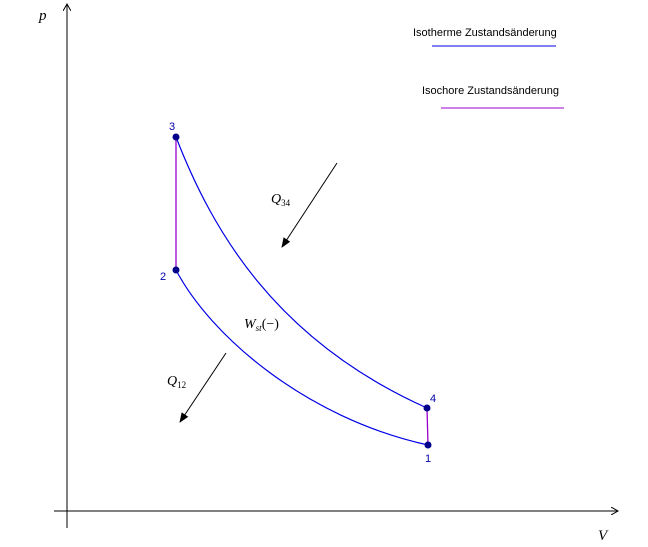 The image size is (648, 547). What do you see at coordinates (172, 127) in the screenshot?
I see `point-label-3: 3` at bounding box center [172, 127].